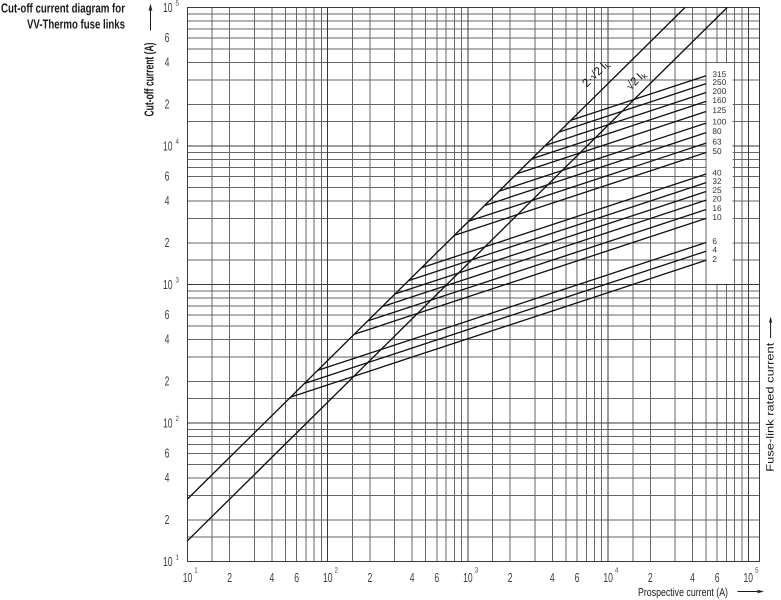 The width and height of the screenshot is (781, 600). What do you see at coordinates (719, 100) in the screenshot?
I see `svg-text: 160` at bounding box center [719, 100].